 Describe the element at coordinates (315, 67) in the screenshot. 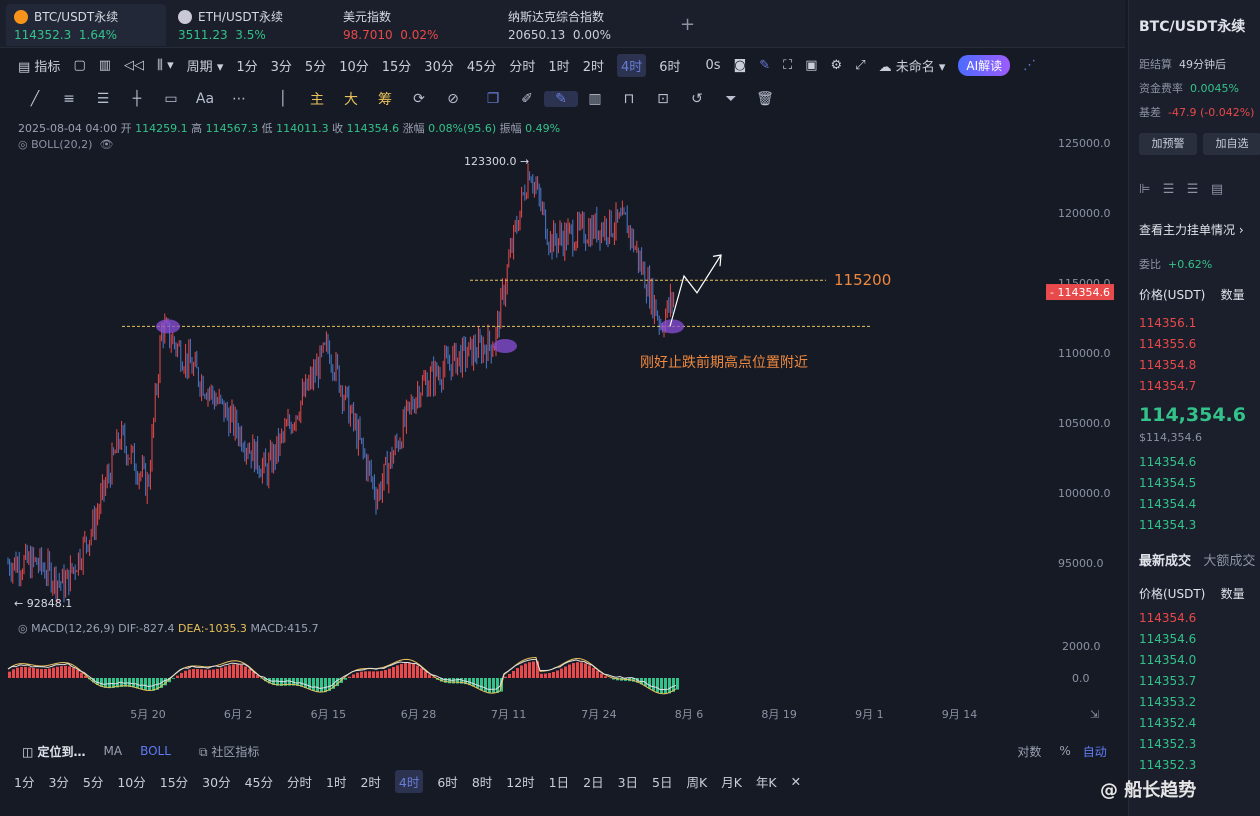

I see `interval-5m: 5分` at that location.